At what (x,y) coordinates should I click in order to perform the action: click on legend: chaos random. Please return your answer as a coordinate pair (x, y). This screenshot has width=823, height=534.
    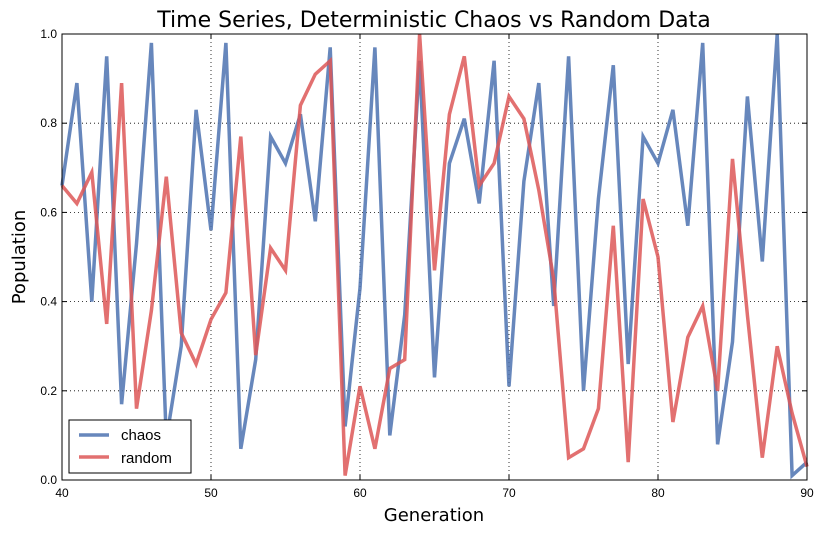
    Looking at the image, I should click on (130, 446).